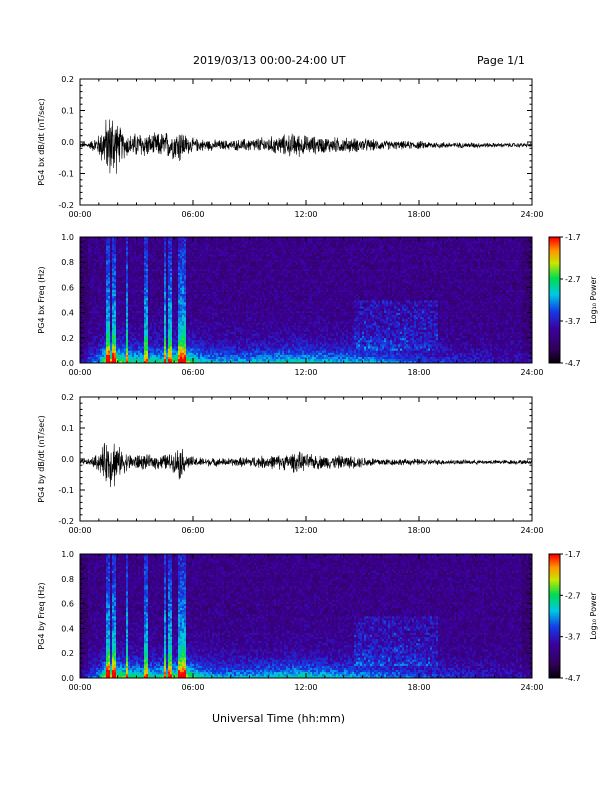 Image resolution: width=612 pixels, height=792 pixels. What do you see at coordinates (41, 141) in the screenshot?
I see `y-axis-title: PG4 bx dB/dt (nT/sec)` at bounding box center [41, 141].